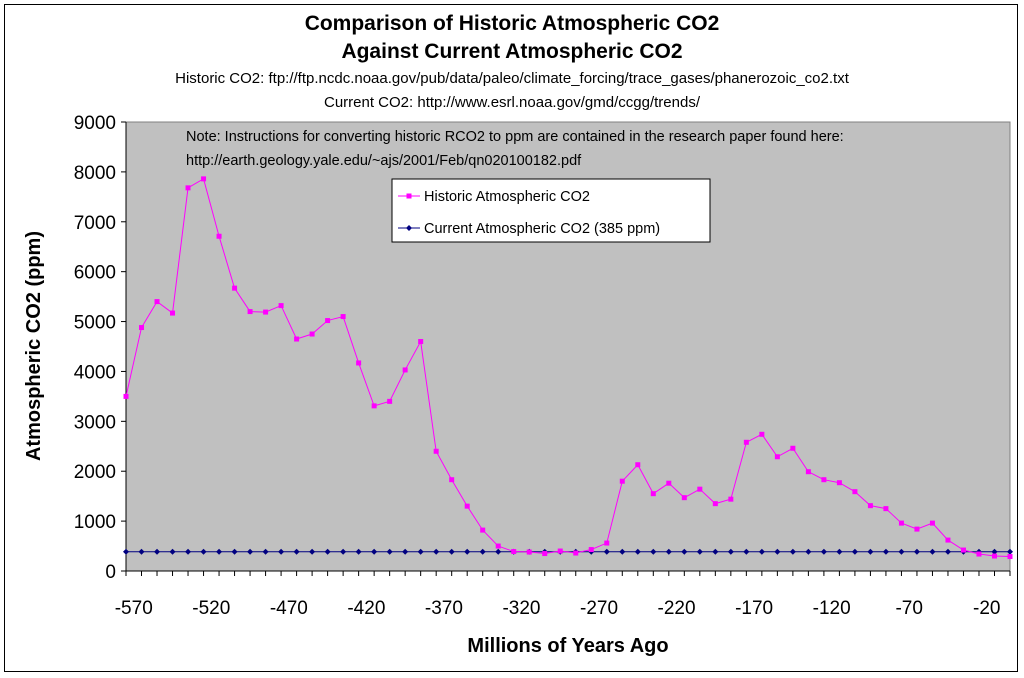 This screenshot has height=678, width=1024. I want to click on legend-label-current: Current Atmospheric CO2 (385 ppm), so click(542, 229).